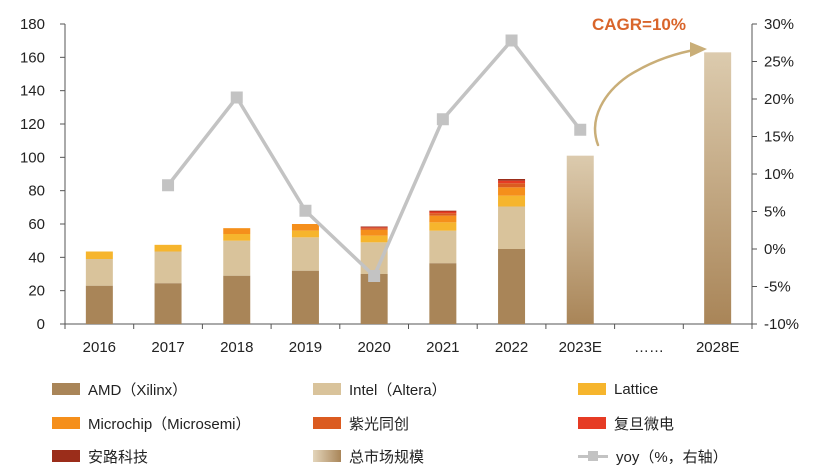 The image size is (832, 470). I want to click on legend-item: 紫光同创, so click(361, 423).